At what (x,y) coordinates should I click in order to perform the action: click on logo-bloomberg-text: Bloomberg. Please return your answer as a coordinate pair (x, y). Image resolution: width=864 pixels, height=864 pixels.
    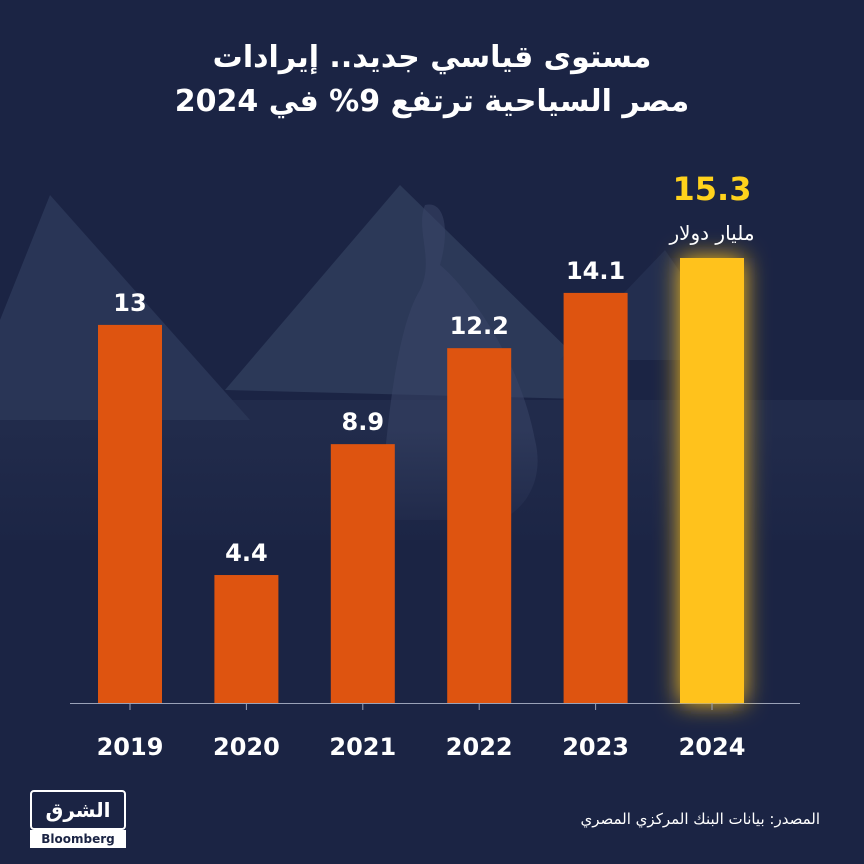
    Looking at the image, I should click on (78, 839).